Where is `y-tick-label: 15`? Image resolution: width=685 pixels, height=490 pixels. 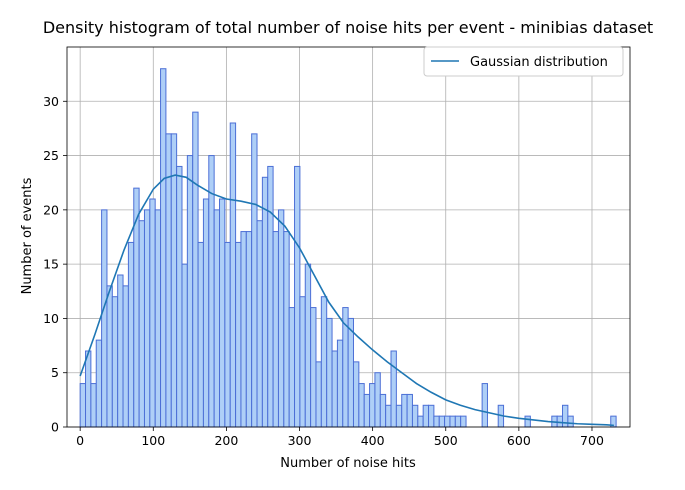 y-tick-label: 15 is located at coordinates (51, 264).